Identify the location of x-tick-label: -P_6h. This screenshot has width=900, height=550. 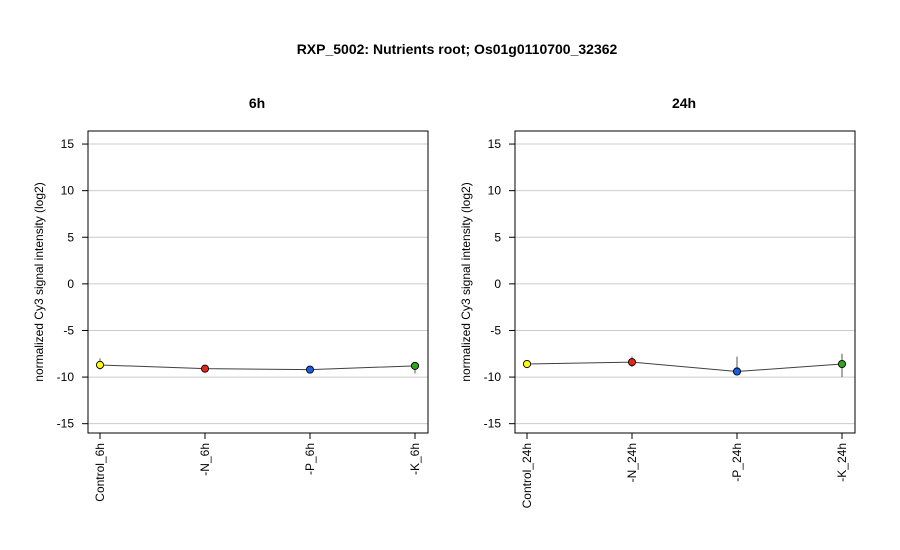
(310, 459).